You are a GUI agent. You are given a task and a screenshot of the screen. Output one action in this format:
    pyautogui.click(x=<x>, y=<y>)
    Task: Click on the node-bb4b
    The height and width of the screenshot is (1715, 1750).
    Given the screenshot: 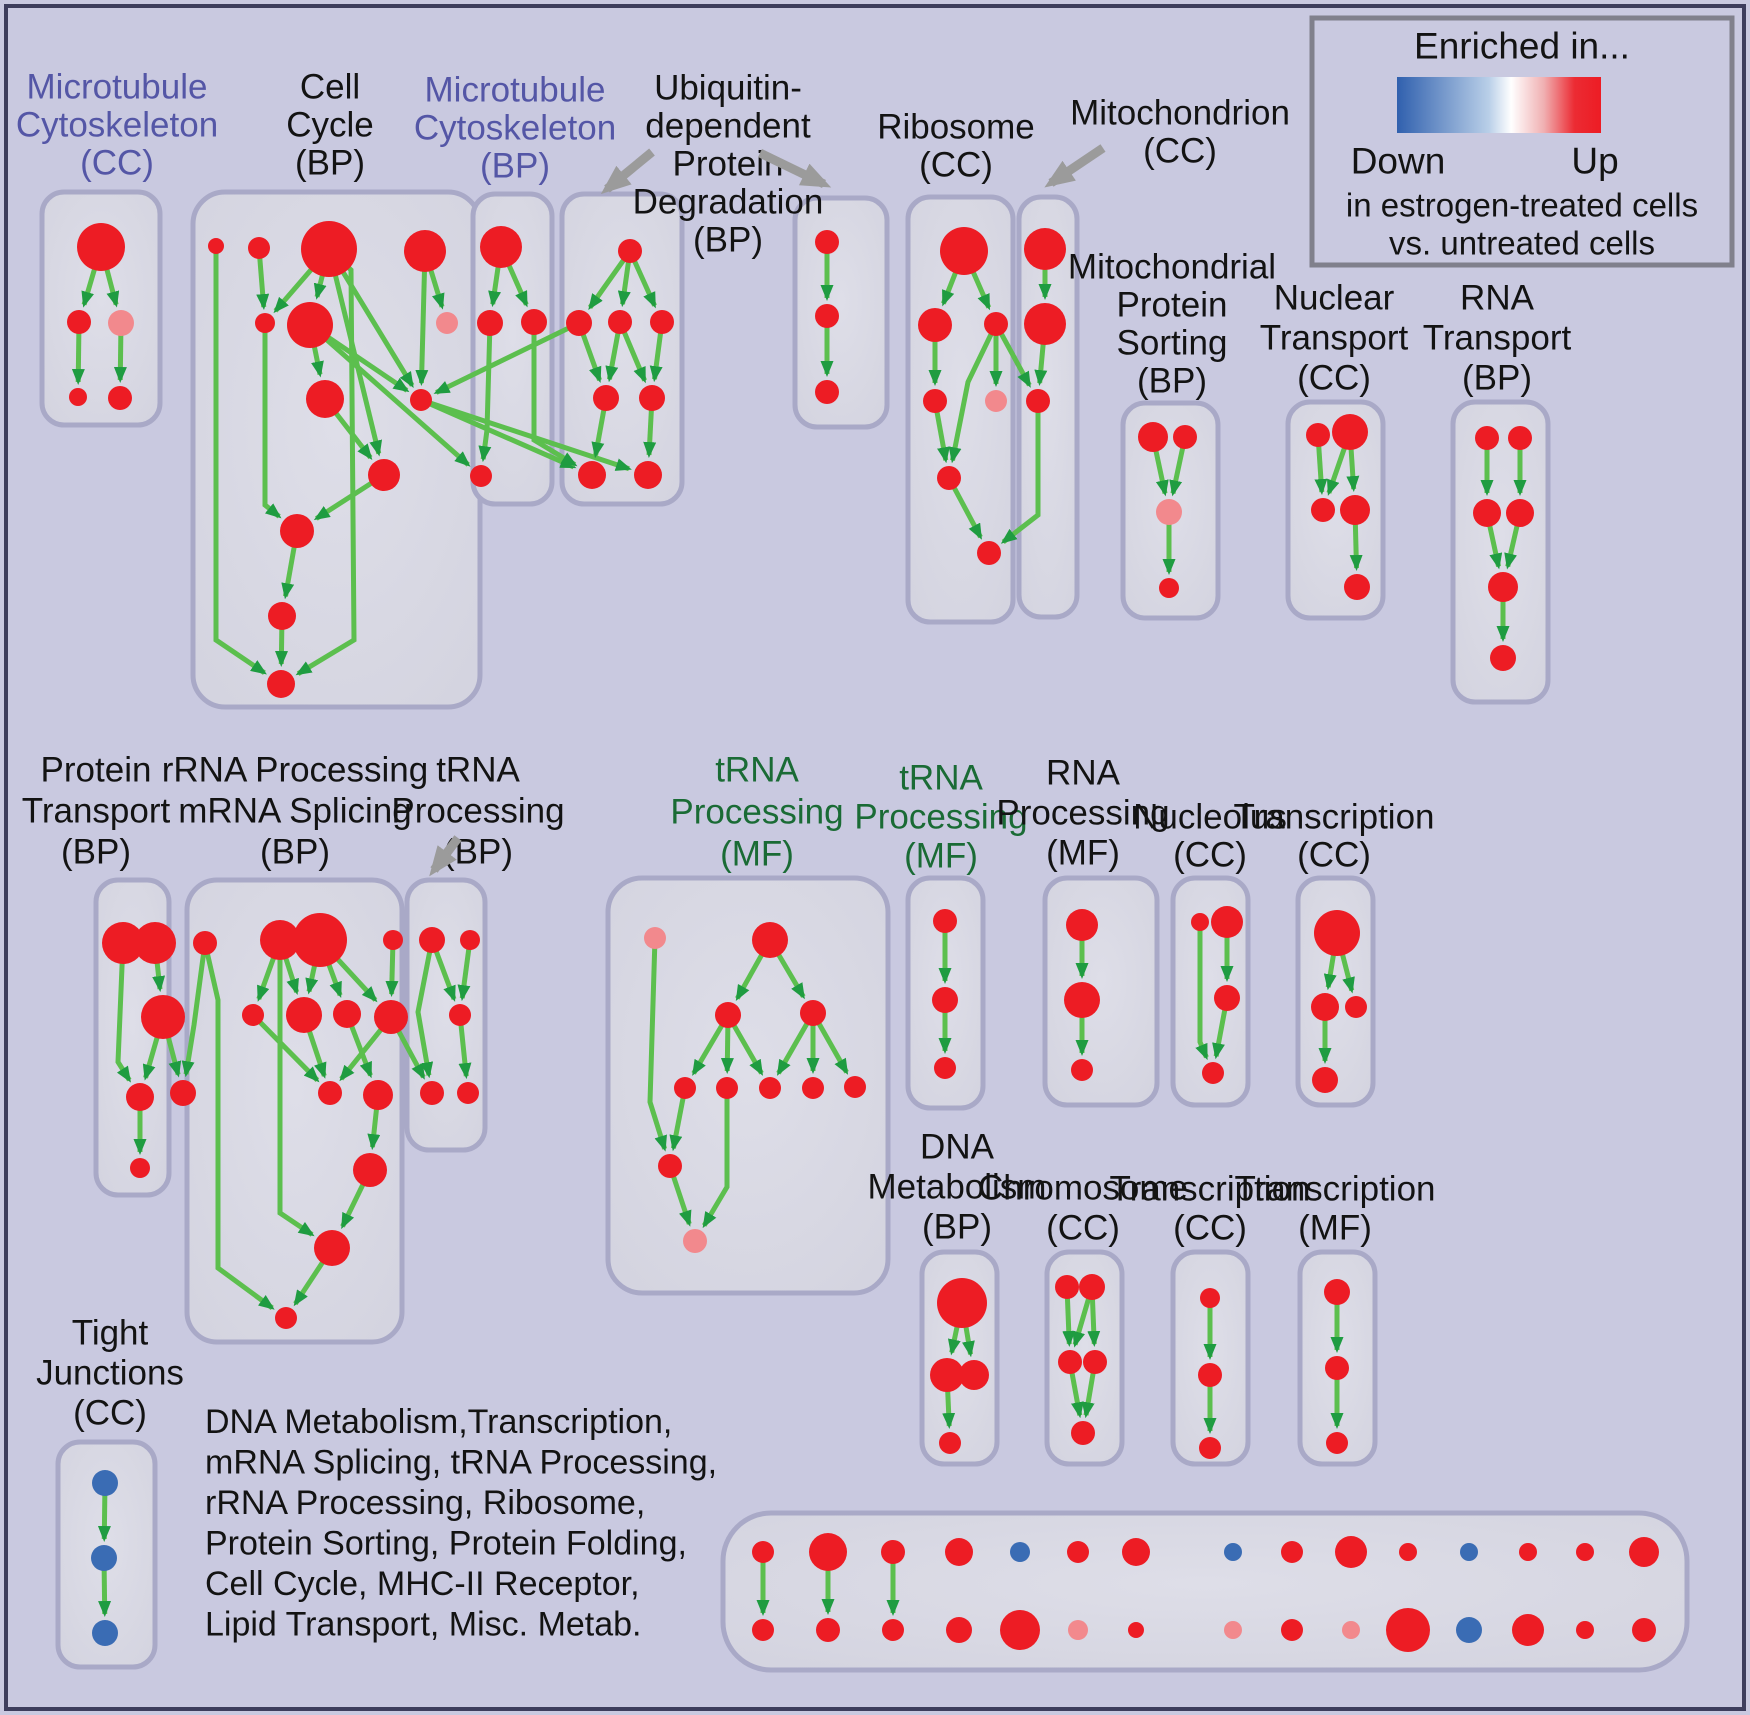 What is the action you would take?
    pyautogui.click(x=959, y=1630)
    